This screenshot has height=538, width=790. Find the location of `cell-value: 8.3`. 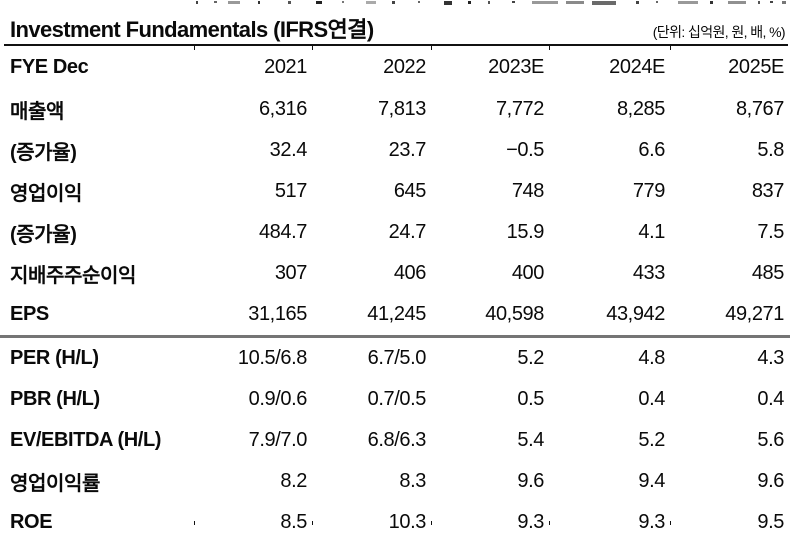

cell-value: 8.3 is located at coordinates (412, 481).